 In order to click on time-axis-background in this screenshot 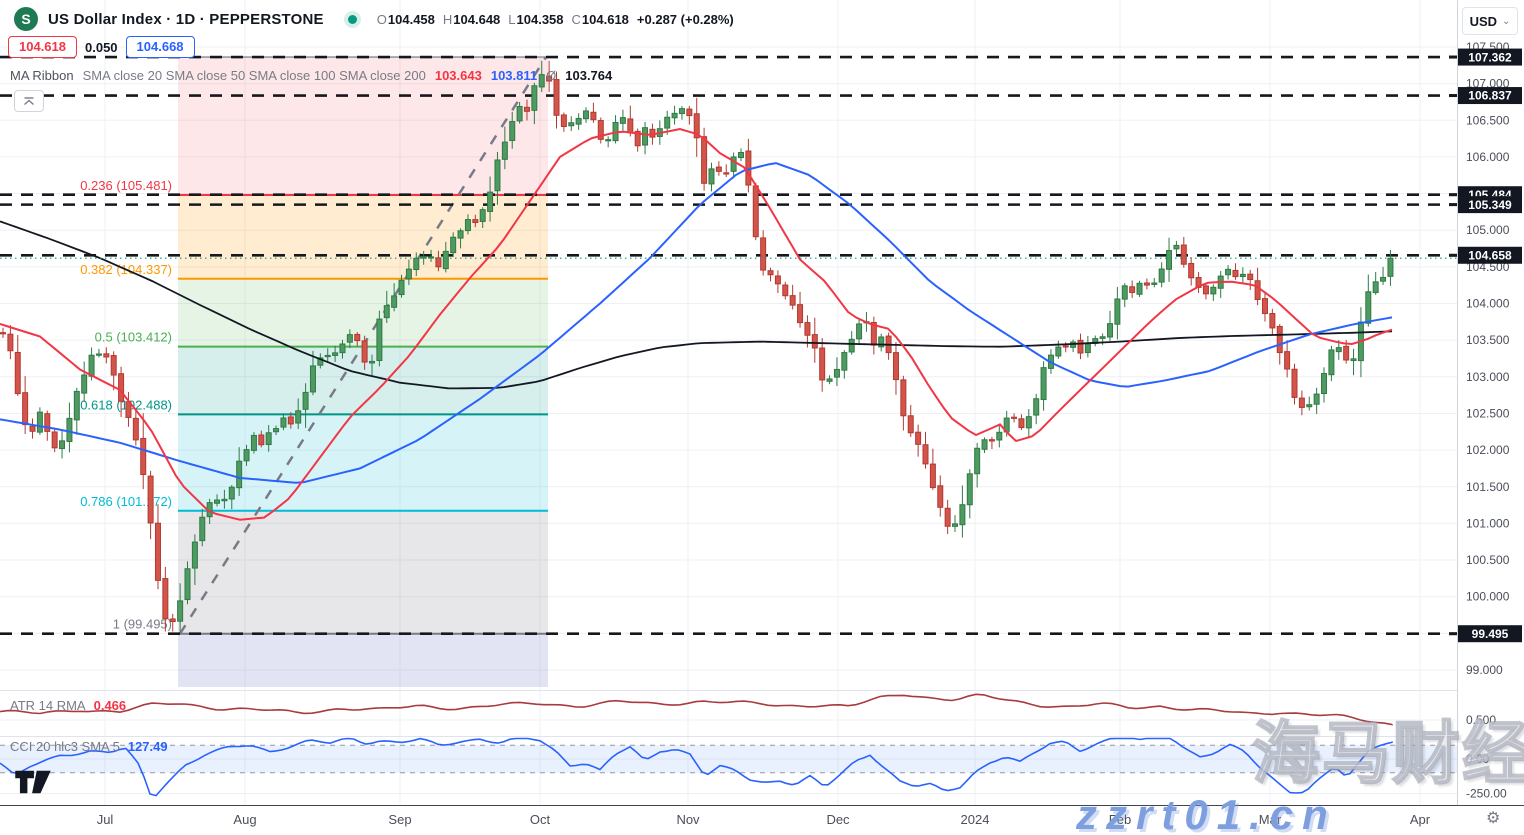, I will do `click(762, 820)`.